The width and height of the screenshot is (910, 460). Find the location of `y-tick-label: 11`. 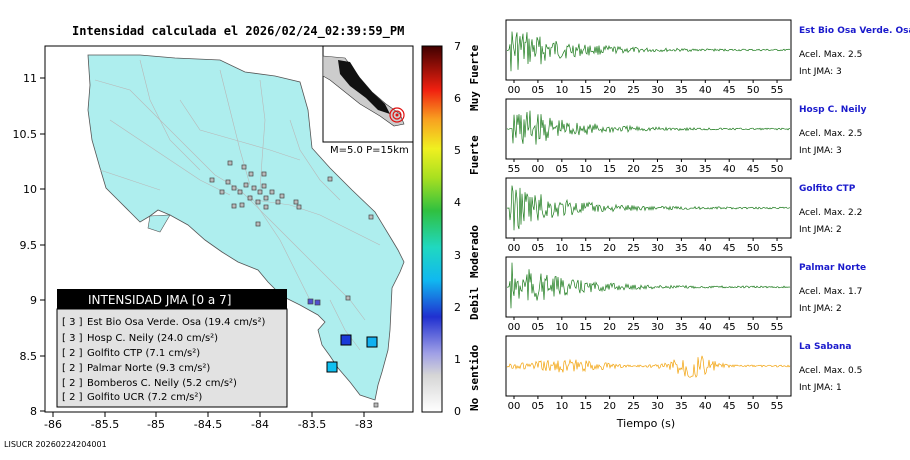

y-tick-label: 11 is located at coordinates (30, 78).